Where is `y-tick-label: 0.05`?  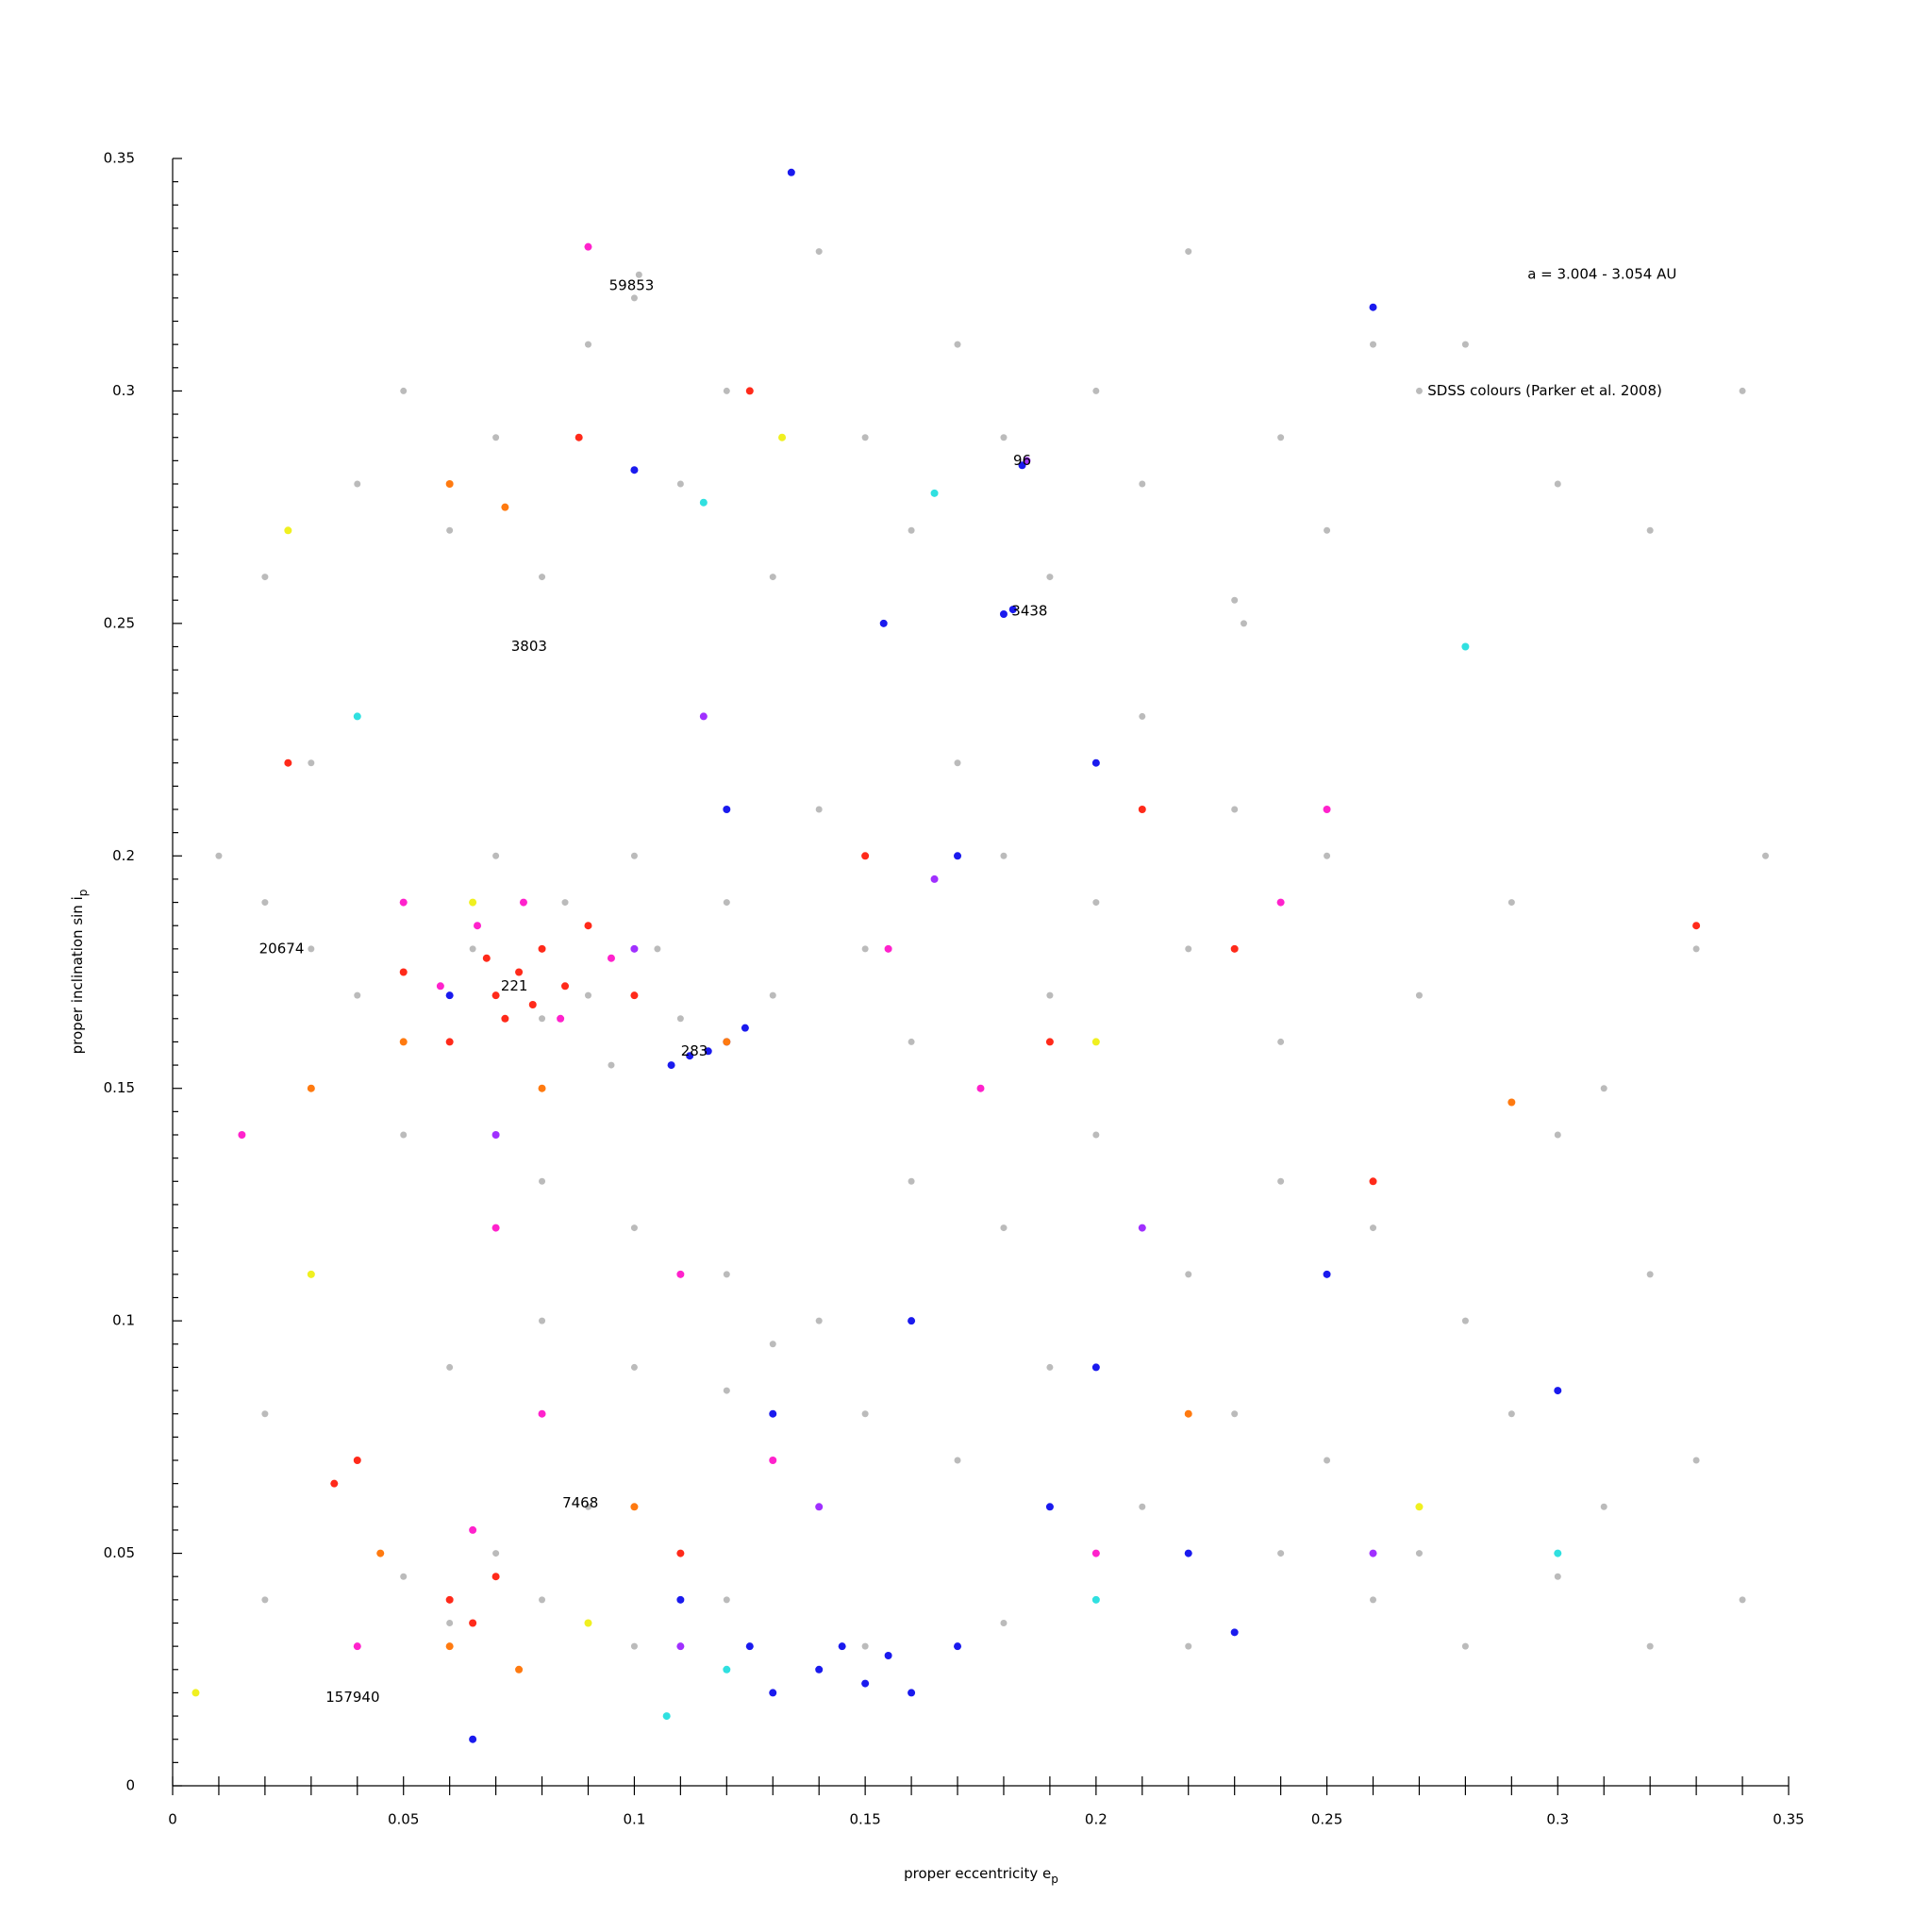
y-tick-label: 0.05 is located at coordinates (119, 1552).